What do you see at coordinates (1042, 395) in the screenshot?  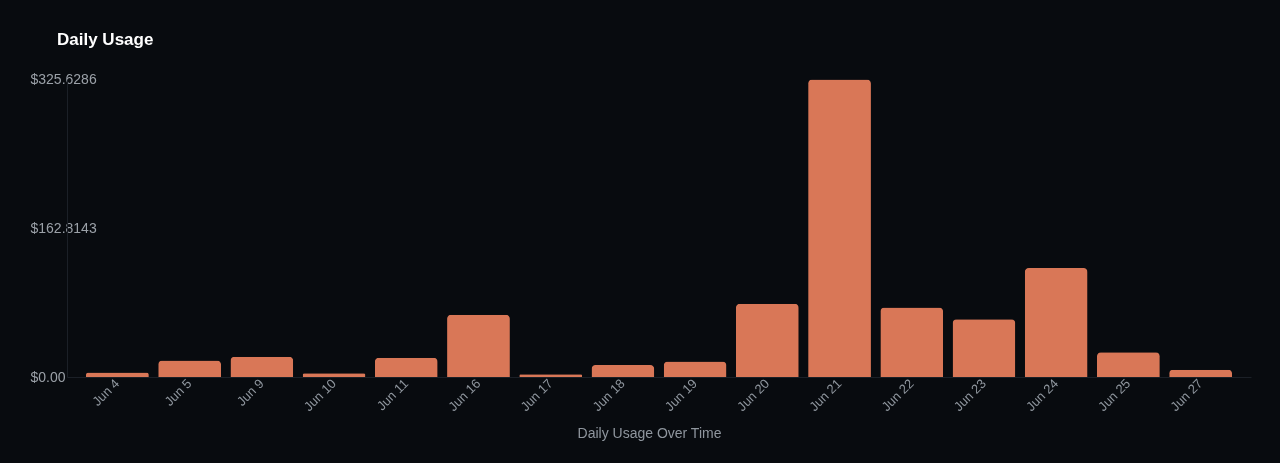 I see `x-tick-label: Jun 24` at bounding box center [1042, 395].